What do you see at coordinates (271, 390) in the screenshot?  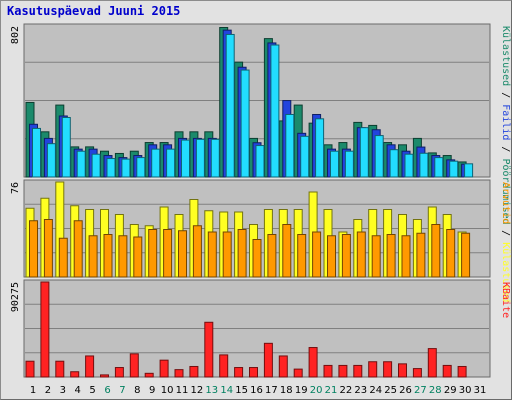 I see `x-label-17: 17` at bounding box center [271, 390].